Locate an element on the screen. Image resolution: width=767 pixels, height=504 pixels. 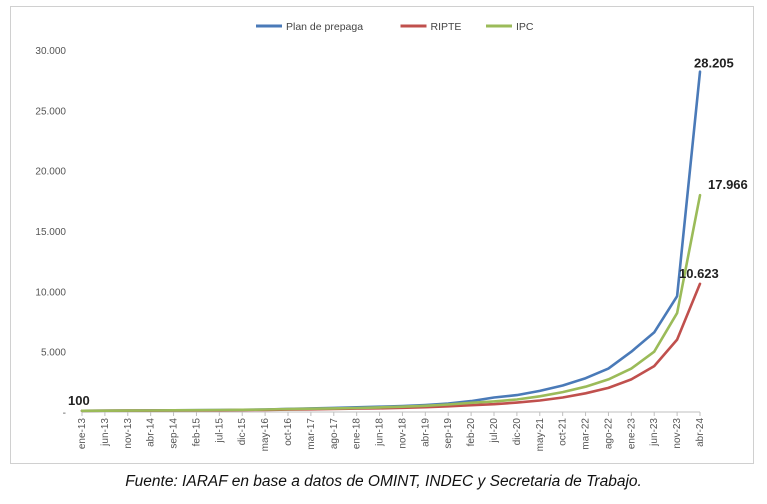
x-tick-label: ago-17 is located at coordinates (334, 434).